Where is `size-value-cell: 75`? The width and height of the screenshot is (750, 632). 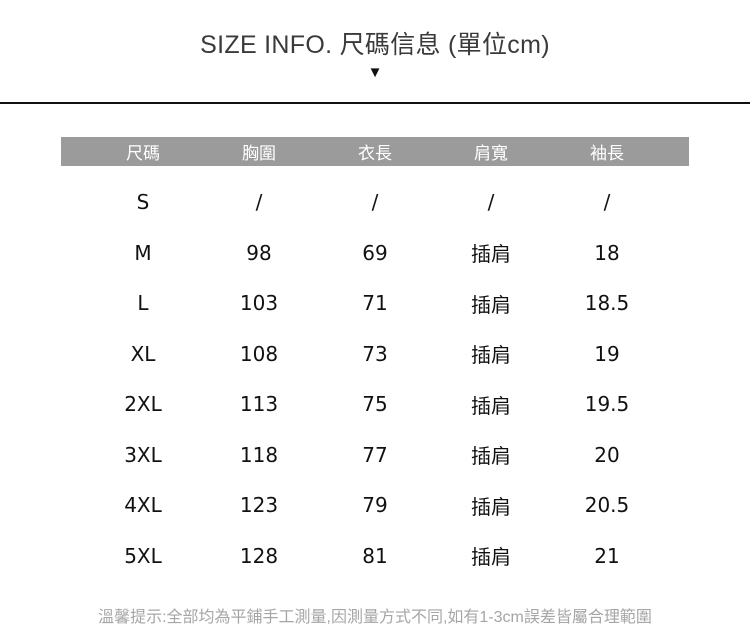 size-value-cell: 75 is located at coordinates (375, 404).